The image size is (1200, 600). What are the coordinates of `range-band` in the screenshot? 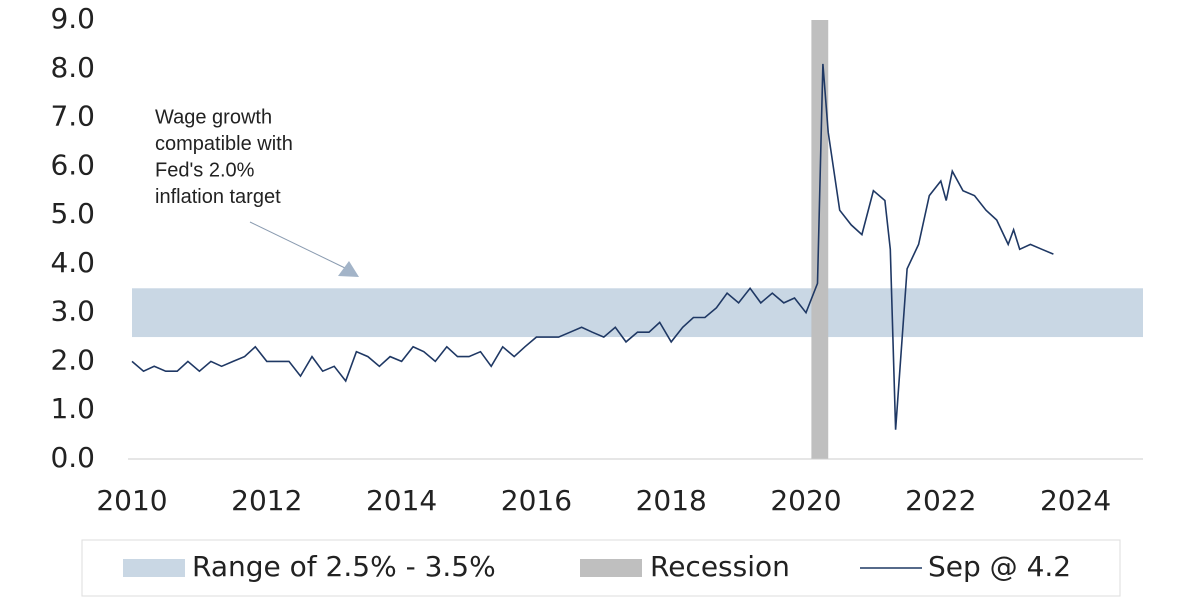 It's located at (637, 313).